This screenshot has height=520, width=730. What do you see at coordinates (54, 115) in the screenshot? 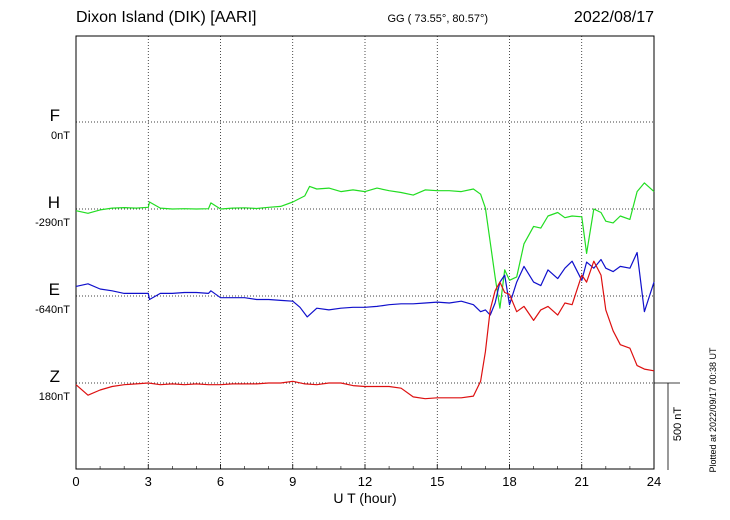
I see `trace-label-f: F` at bounding box center [54, 115].